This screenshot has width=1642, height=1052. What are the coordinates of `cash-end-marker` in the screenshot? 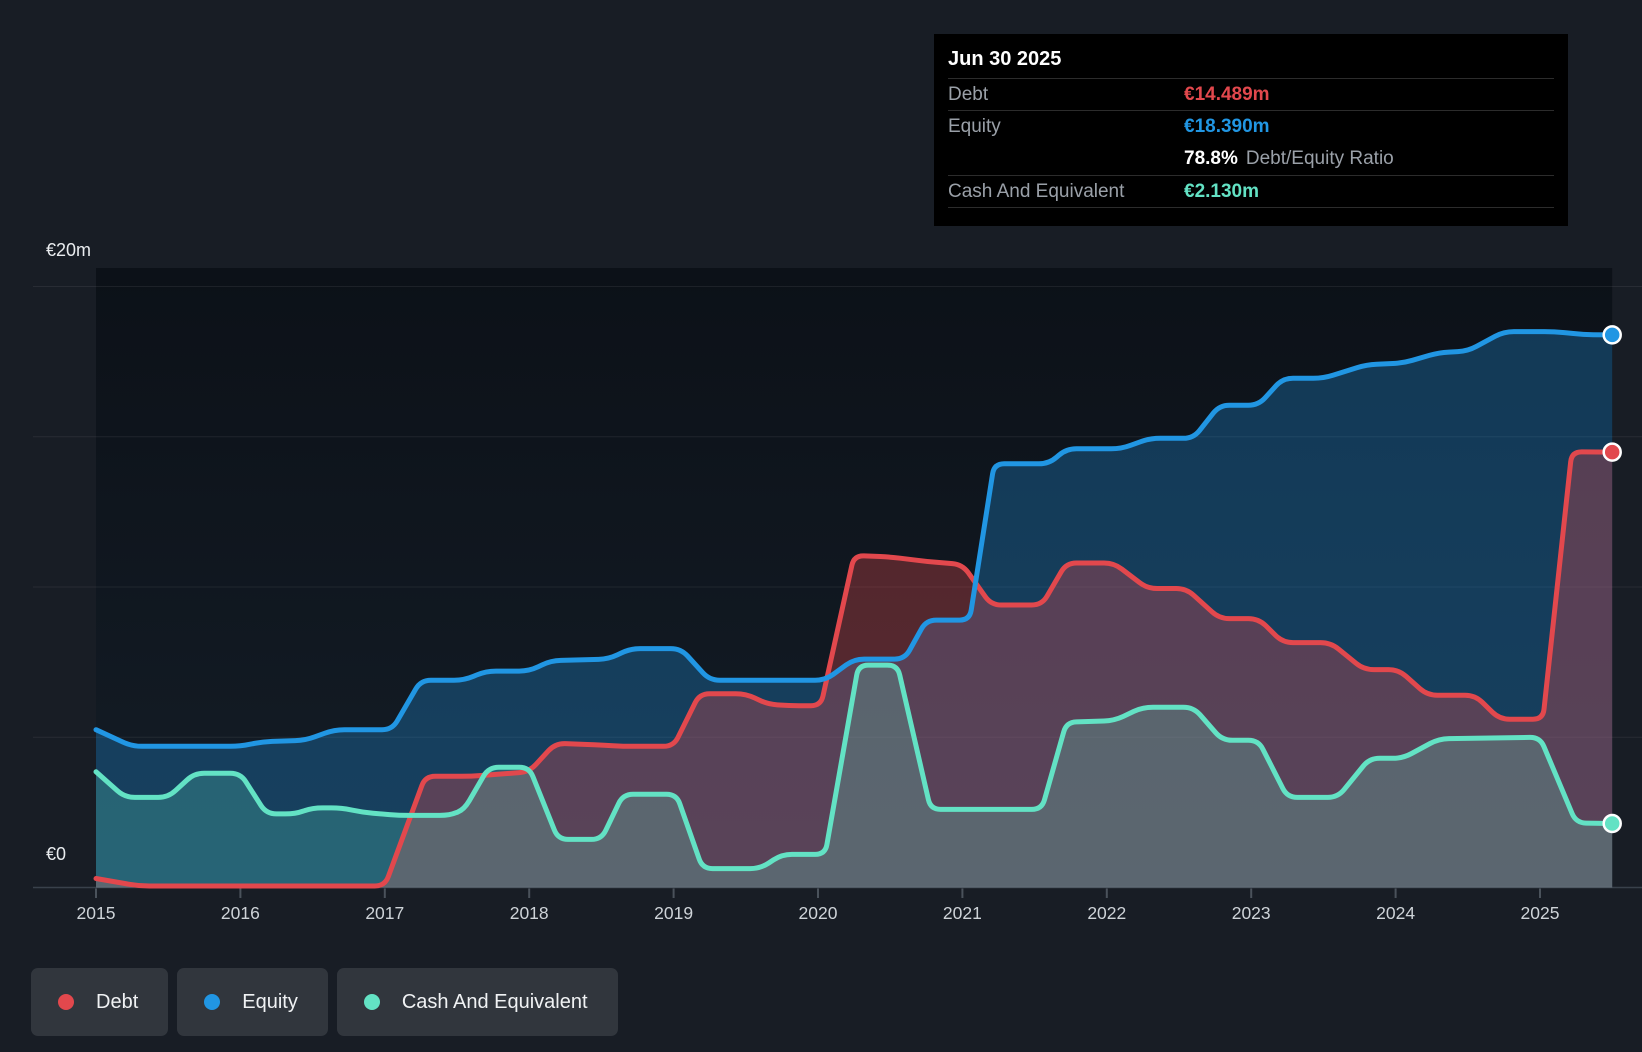 It's located at (1612, 823).